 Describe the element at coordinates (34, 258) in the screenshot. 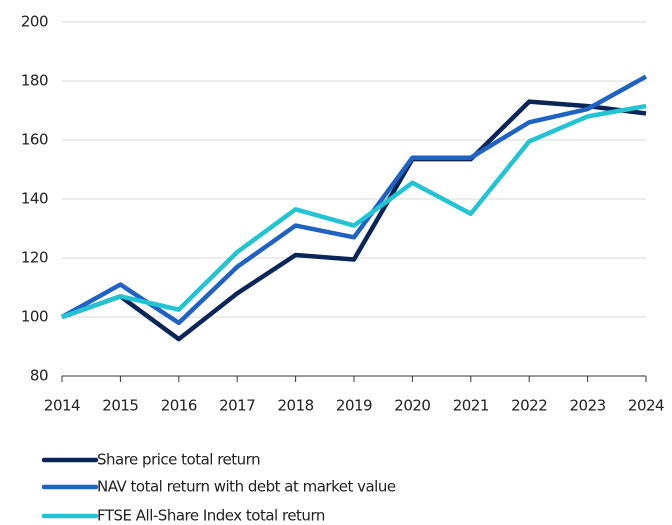

I see `y-tick-label: 120` at that location.